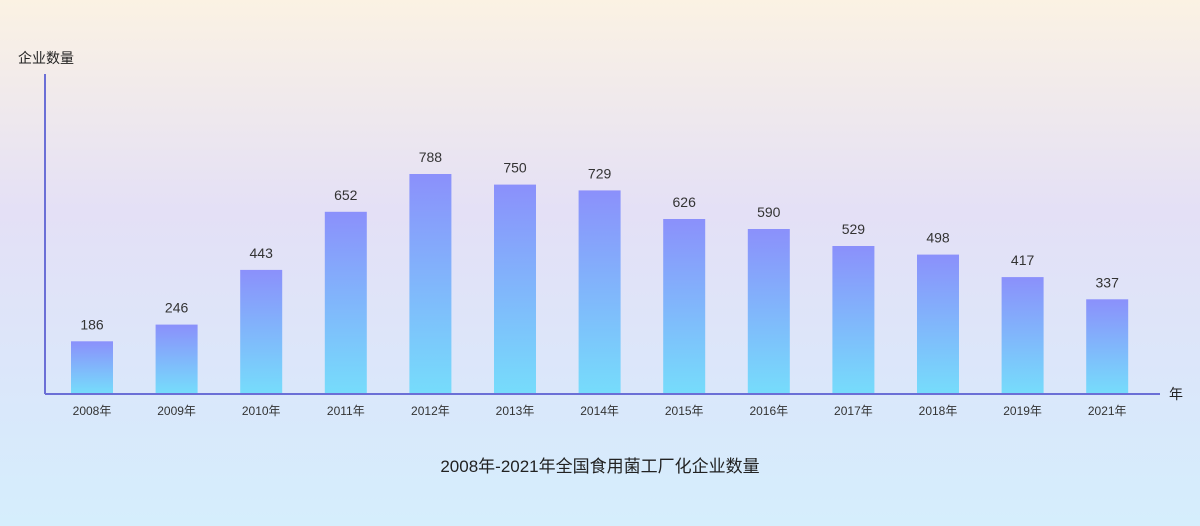 This screenshot has height=526, width=1200. I want to click on x-tick-label-6: 2014年, so click(599, 411).